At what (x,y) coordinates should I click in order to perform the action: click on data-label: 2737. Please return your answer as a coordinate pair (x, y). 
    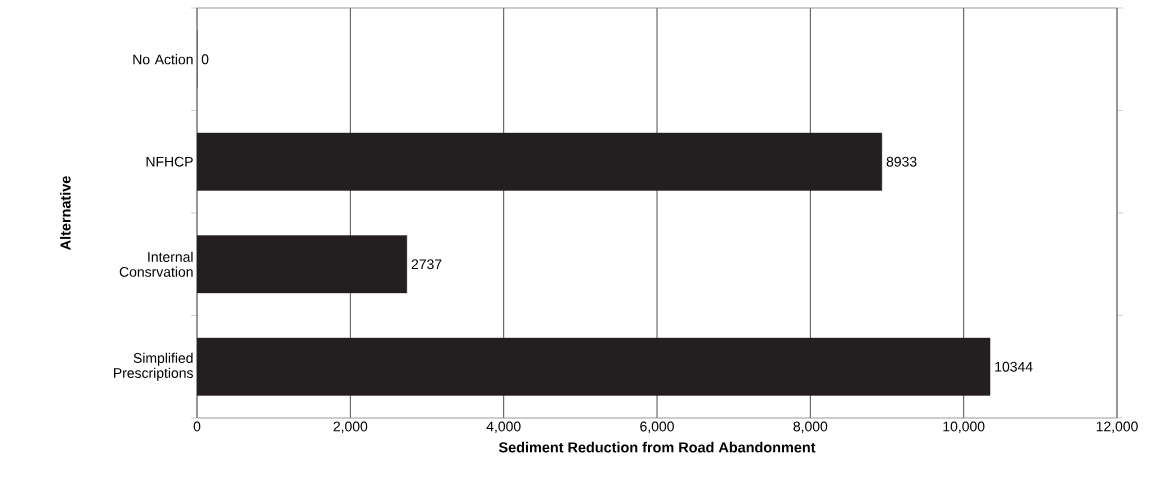
    Looking at the image, I should click on (426, 264).